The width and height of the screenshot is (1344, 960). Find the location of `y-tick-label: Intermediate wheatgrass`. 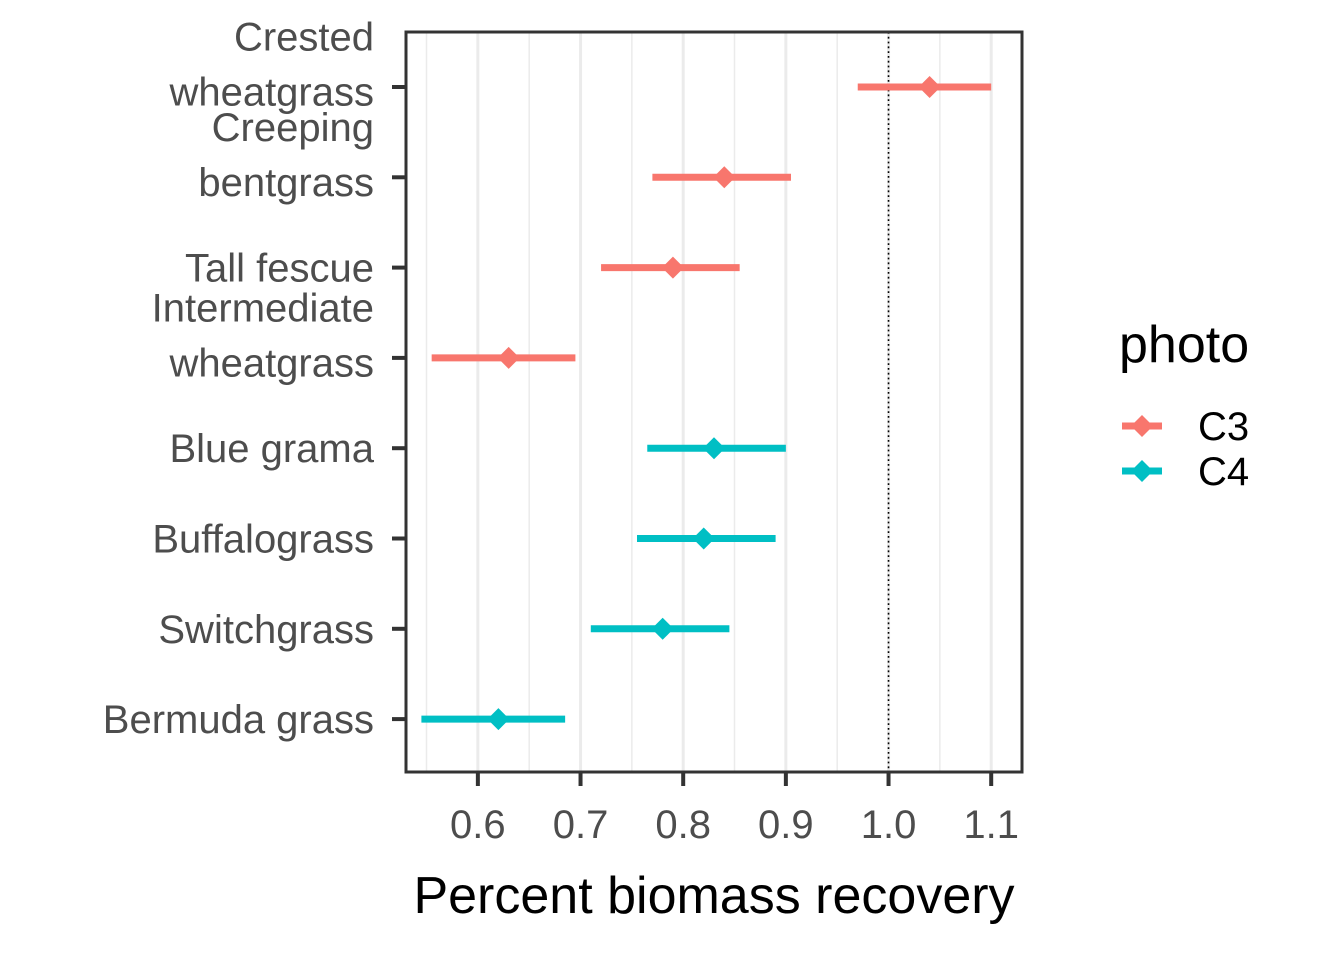

y-tick-label: Intermediate wheatgrass is located at coordinates (263, 335).